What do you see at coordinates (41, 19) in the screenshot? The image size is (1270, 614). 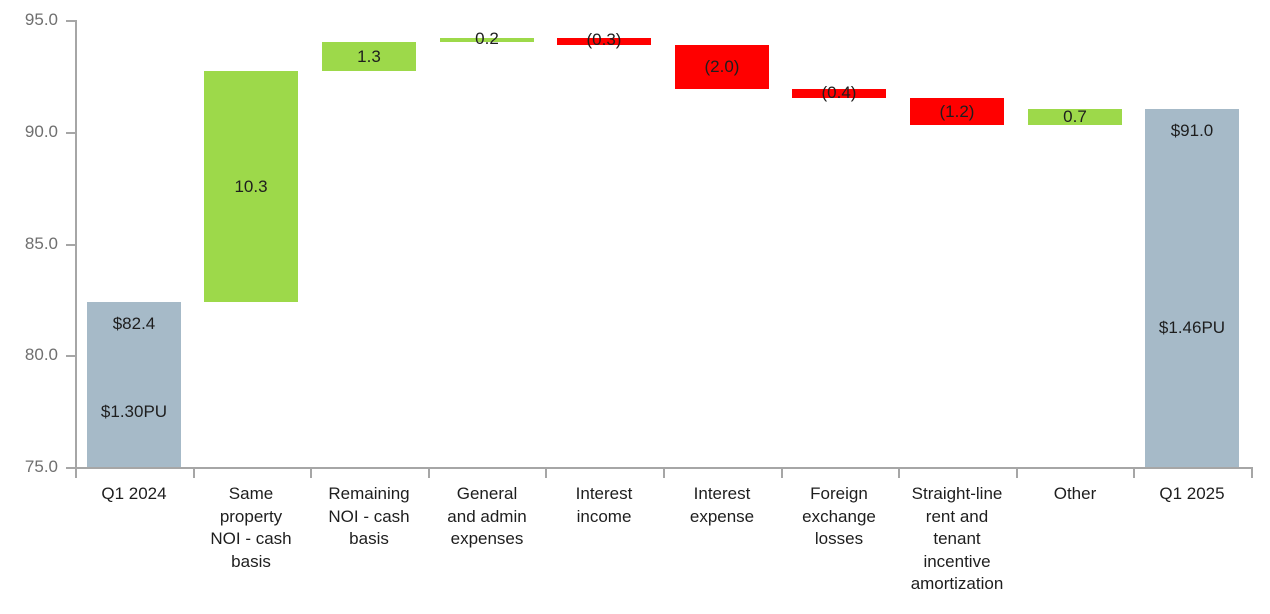 I see `y-tick-label: 95.0` at bounding box center [41, 19].